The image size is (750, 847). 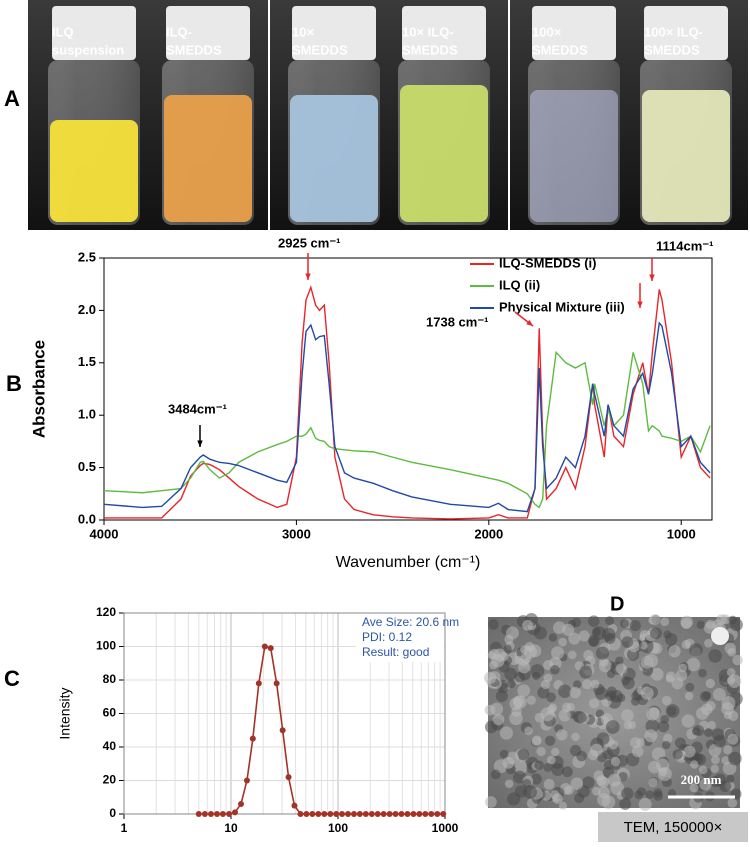 I want to click on plot-frame, so click(x=284, y=713).